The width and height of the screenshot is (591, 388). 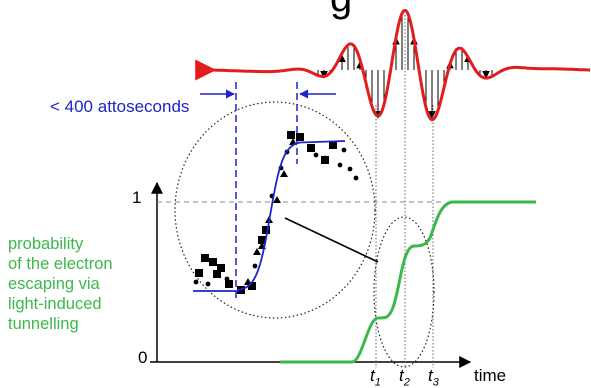 What do you see at coordinates (341, 10) in the screenshot?
I see `cropped-title-glyph: g` at bounding box center [341, 10].